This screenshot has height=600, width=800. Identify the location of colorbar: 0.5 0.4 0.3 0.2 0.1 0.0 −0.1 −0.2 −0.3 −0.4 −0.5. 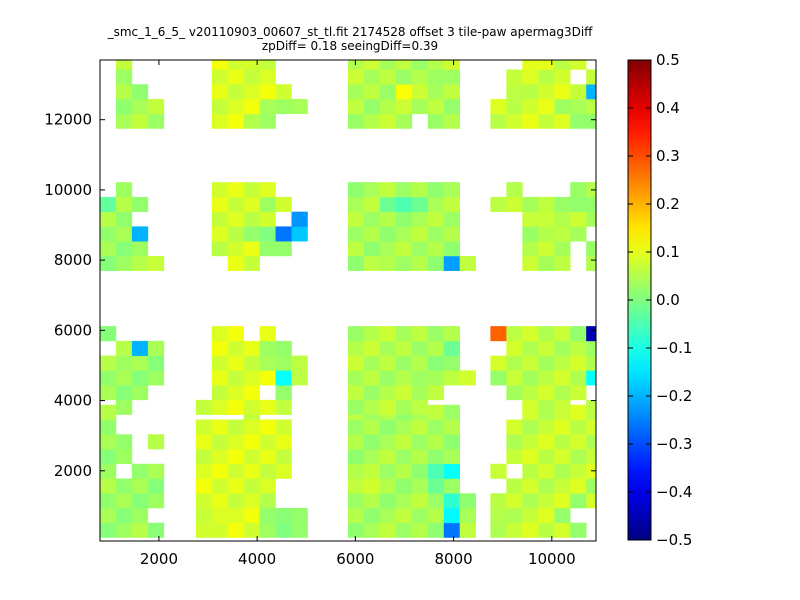
(659, 300).